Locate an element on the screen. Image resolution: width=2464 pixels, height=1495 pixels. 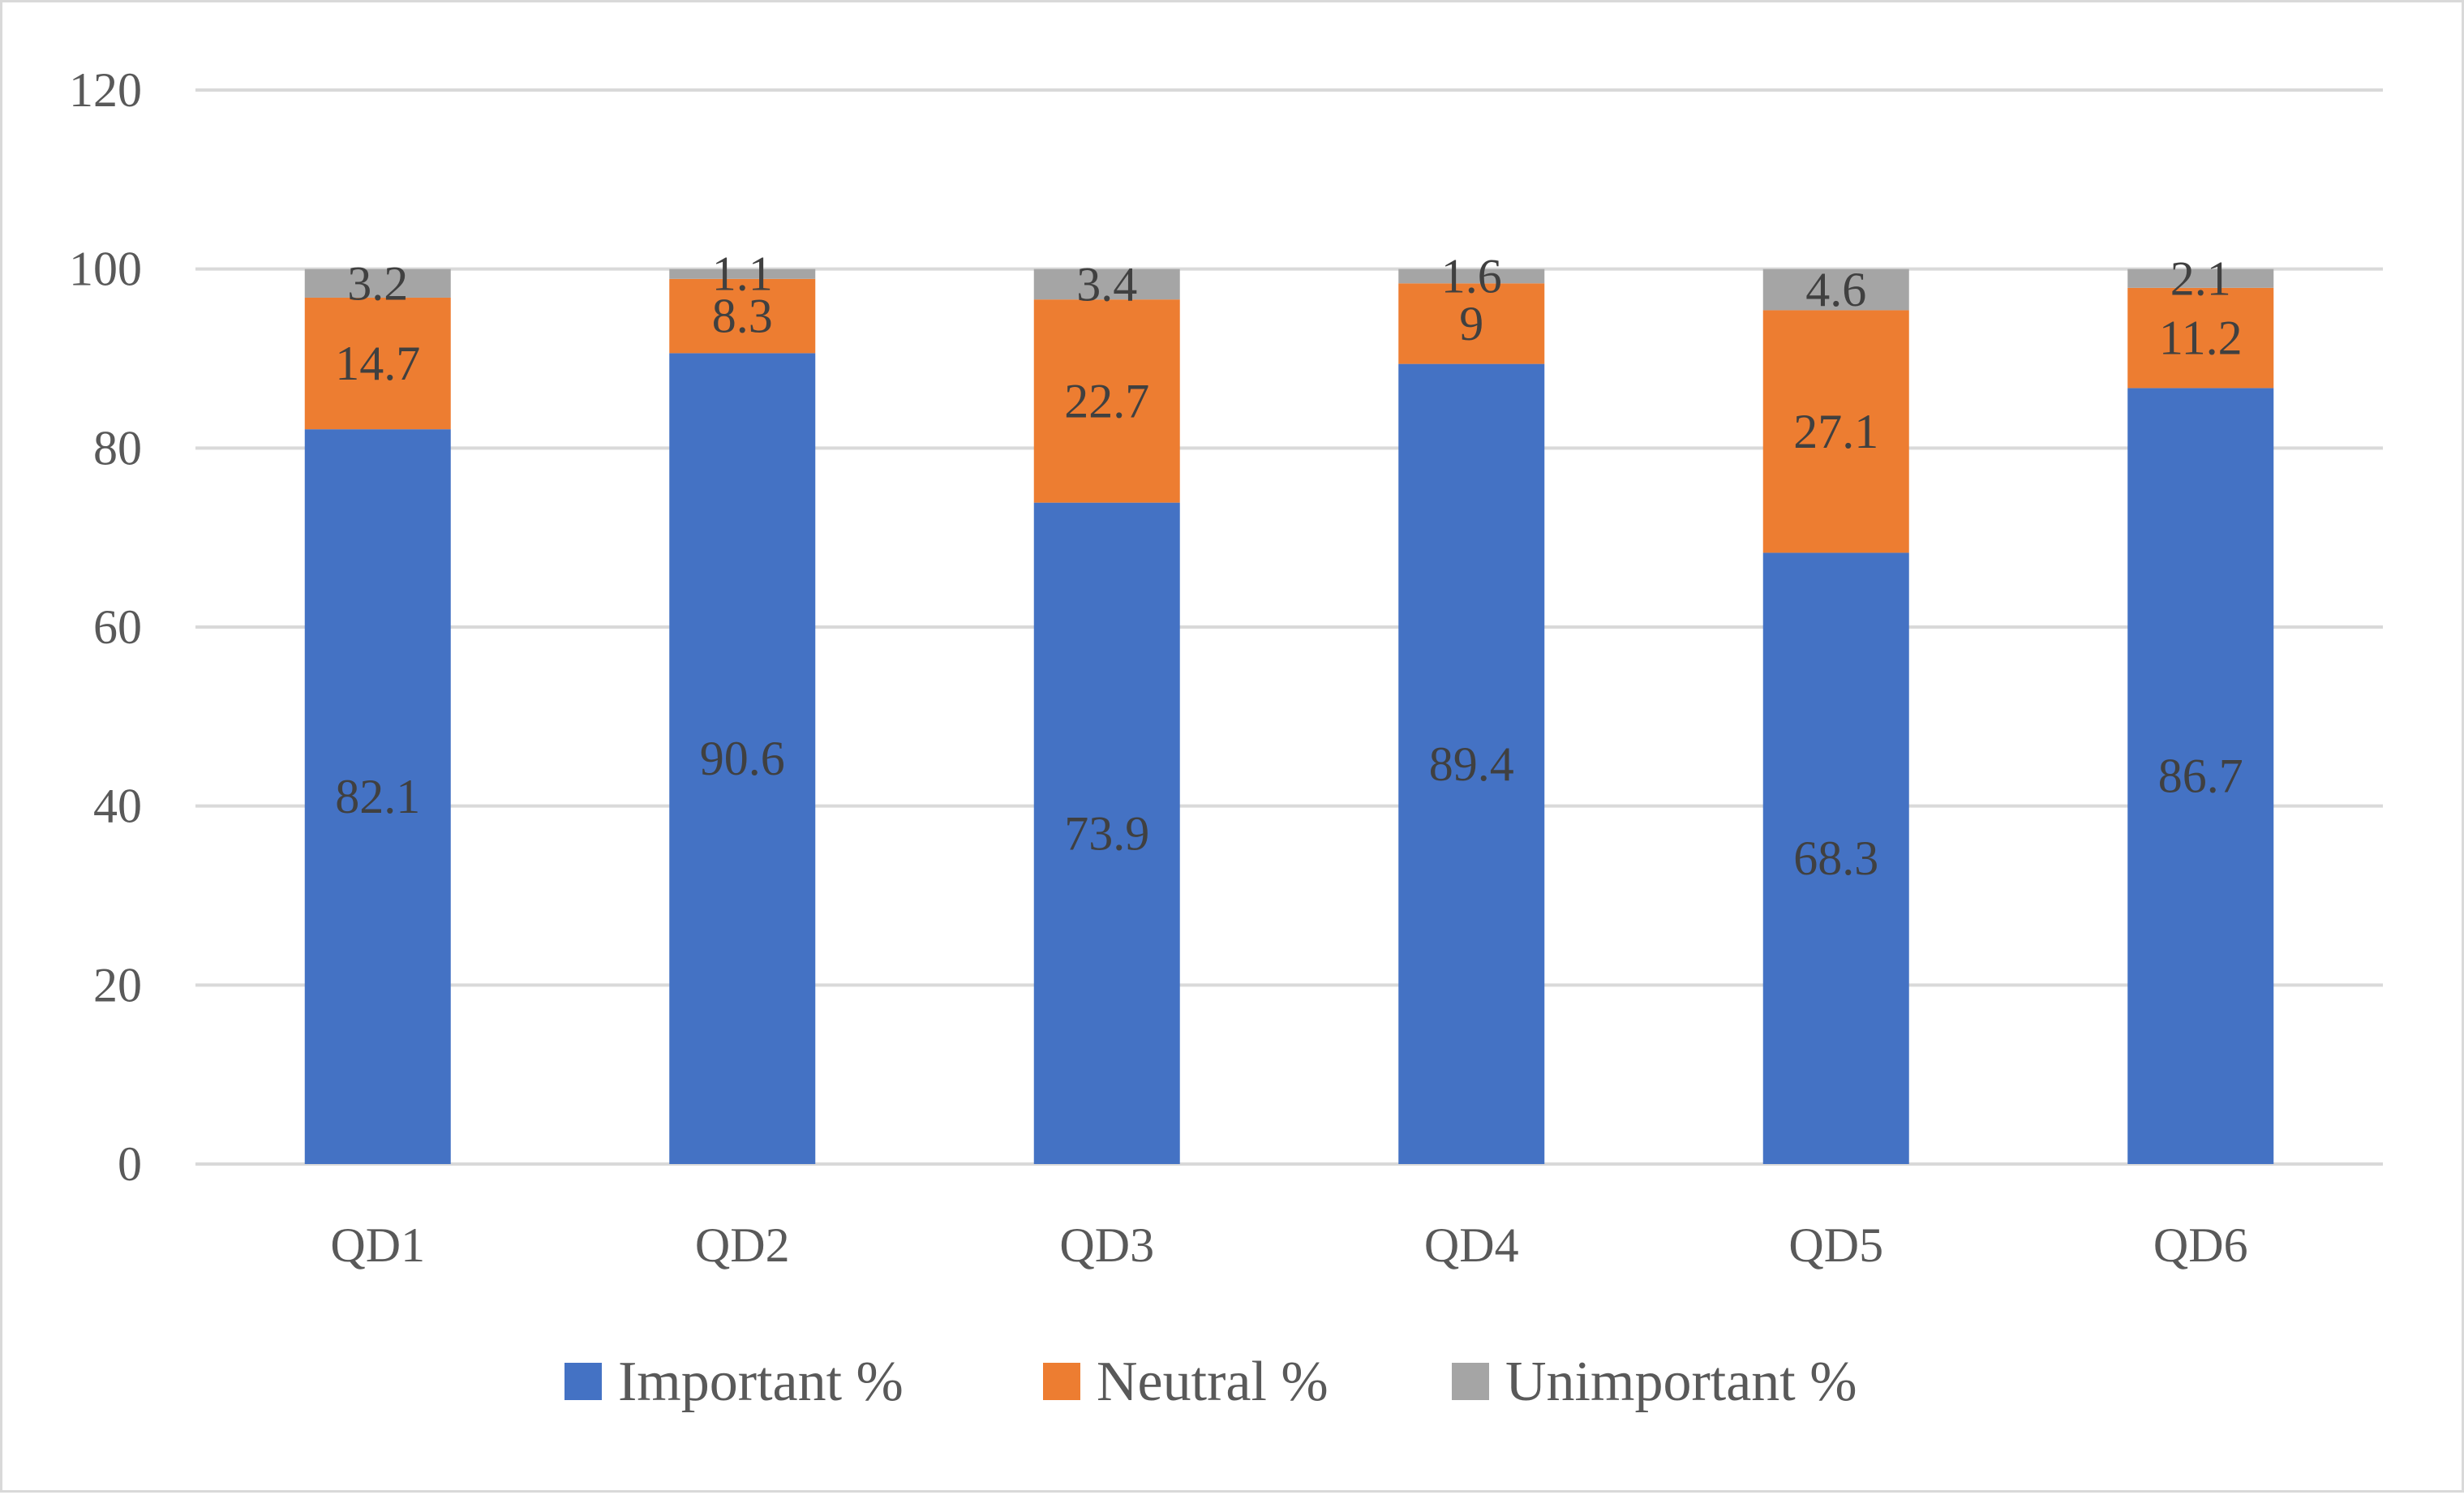
y-tick-label: 100 is located at coordinates (105, 269).